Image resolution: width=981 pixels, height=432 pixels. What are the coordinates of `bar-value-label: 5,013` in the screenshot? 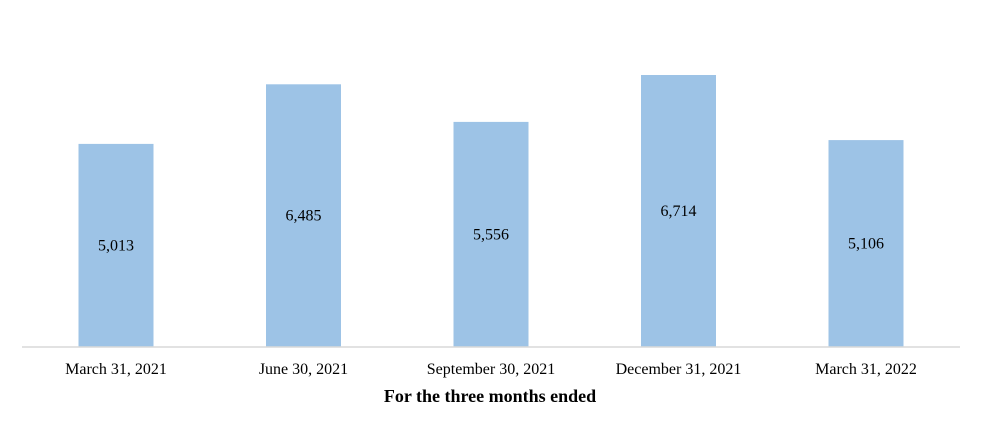 It's located at (116, 246).